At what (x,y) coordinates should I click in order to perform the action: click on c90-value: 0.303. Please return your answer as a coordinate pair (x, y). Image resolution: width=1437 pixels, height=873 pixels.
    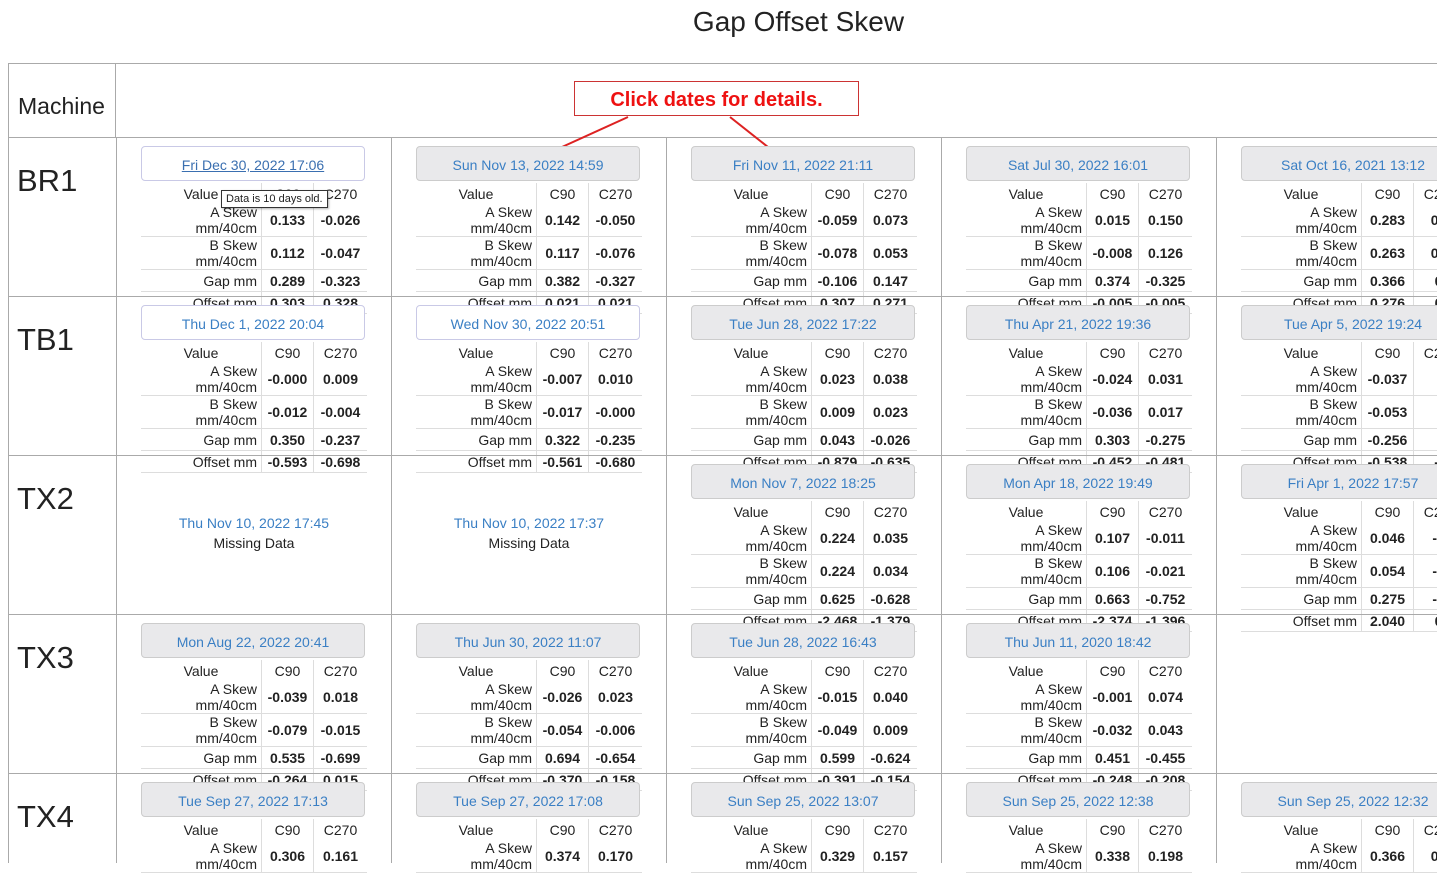
    Looking at the image, I should click on (1113, 440).